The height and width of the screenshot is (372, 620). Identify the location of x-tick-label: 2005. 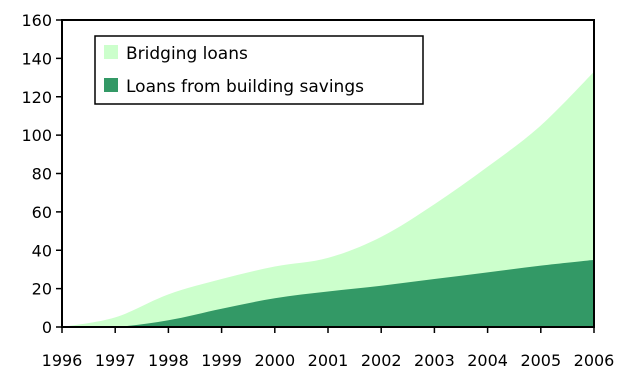
(540, 360).